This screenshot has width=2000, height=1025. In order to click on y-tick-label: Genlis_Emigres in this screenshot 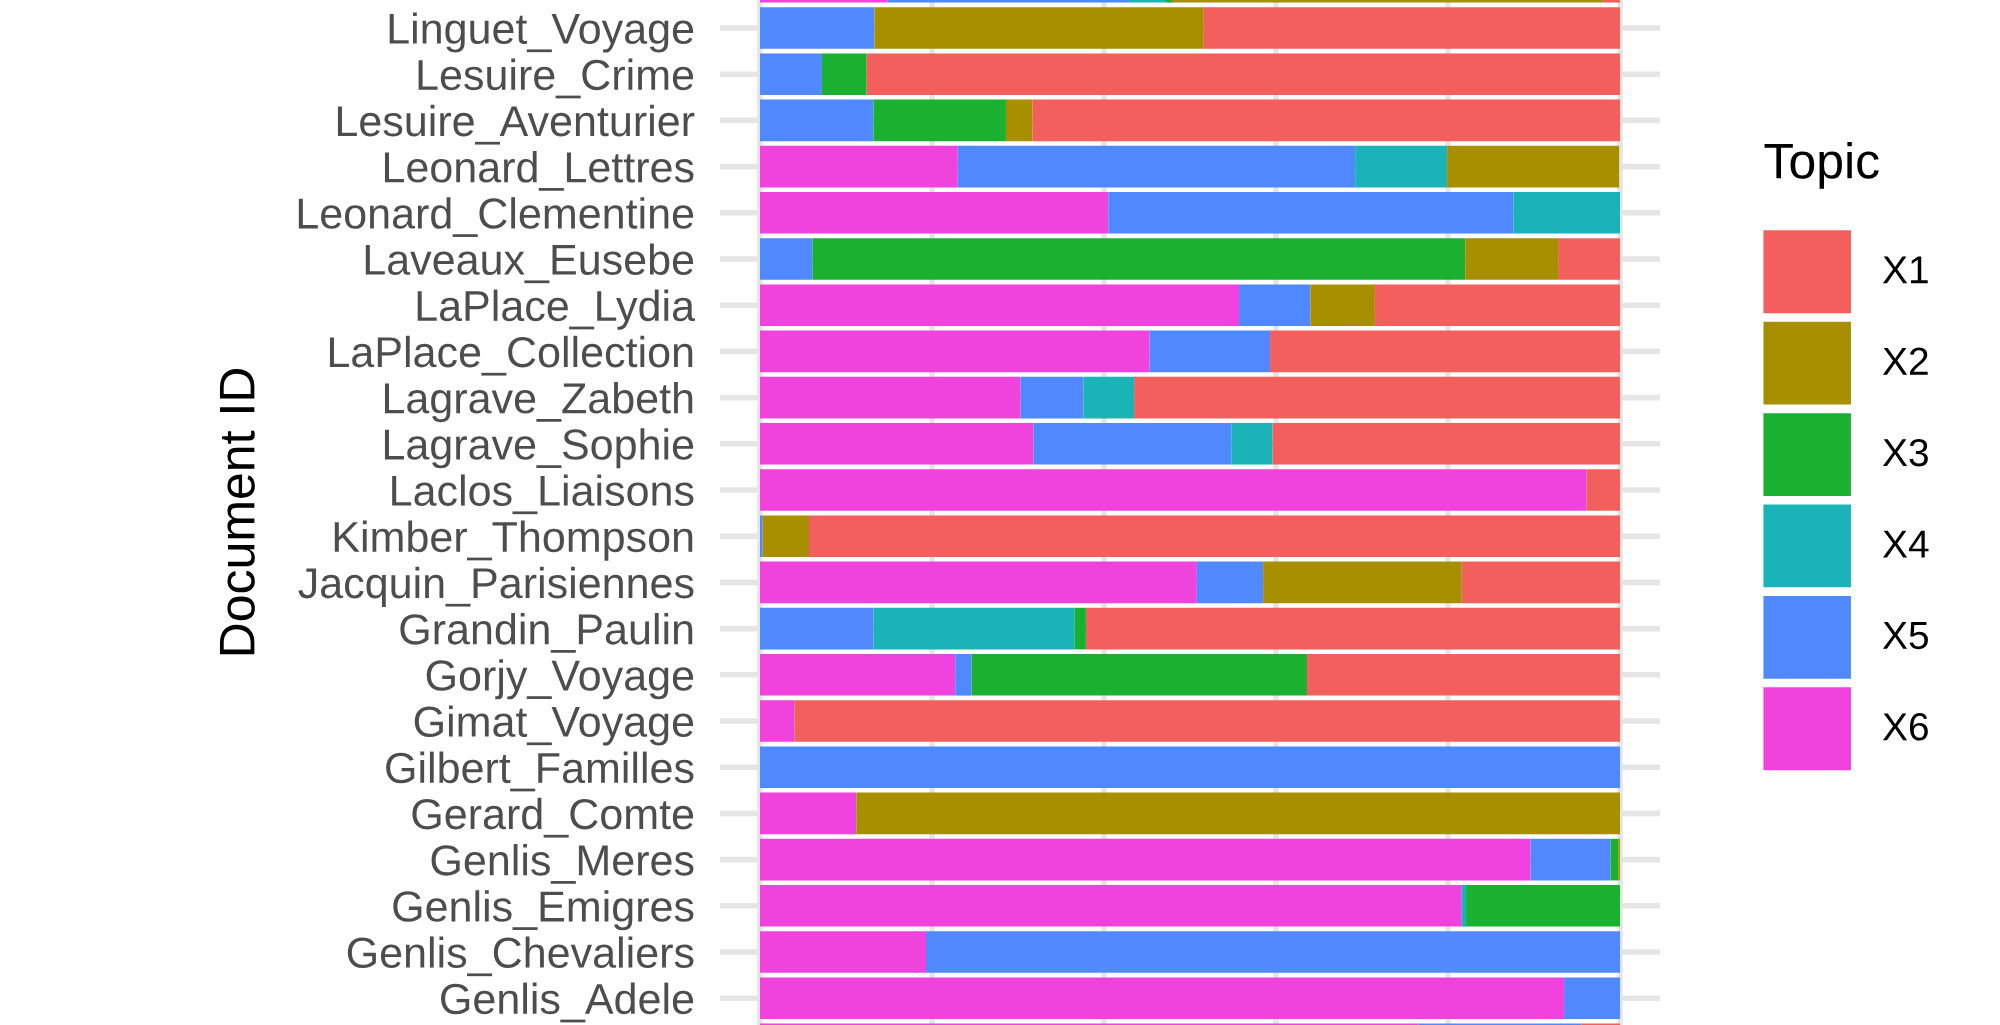, I will do `click(543, 910)`.